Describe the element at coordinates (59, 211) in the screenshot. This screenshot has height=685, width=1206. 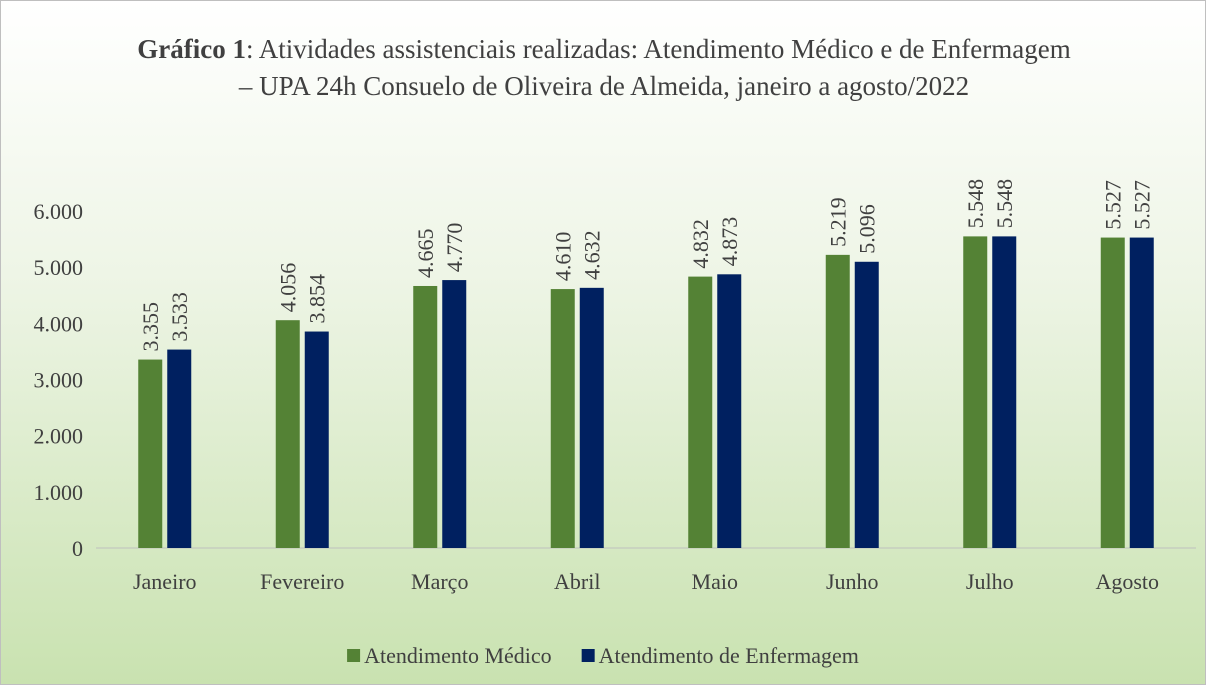
I see `y-tick-label: 6.000` at that location.